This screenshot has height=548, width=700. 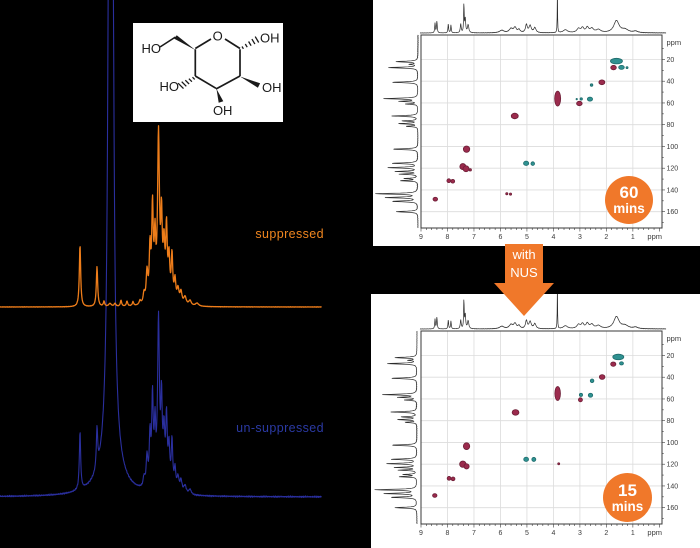 What do you see at coordinates (629, 208) in the screenshot?
I see `badge-60-unit: mins` at bounding box center [629, 208].